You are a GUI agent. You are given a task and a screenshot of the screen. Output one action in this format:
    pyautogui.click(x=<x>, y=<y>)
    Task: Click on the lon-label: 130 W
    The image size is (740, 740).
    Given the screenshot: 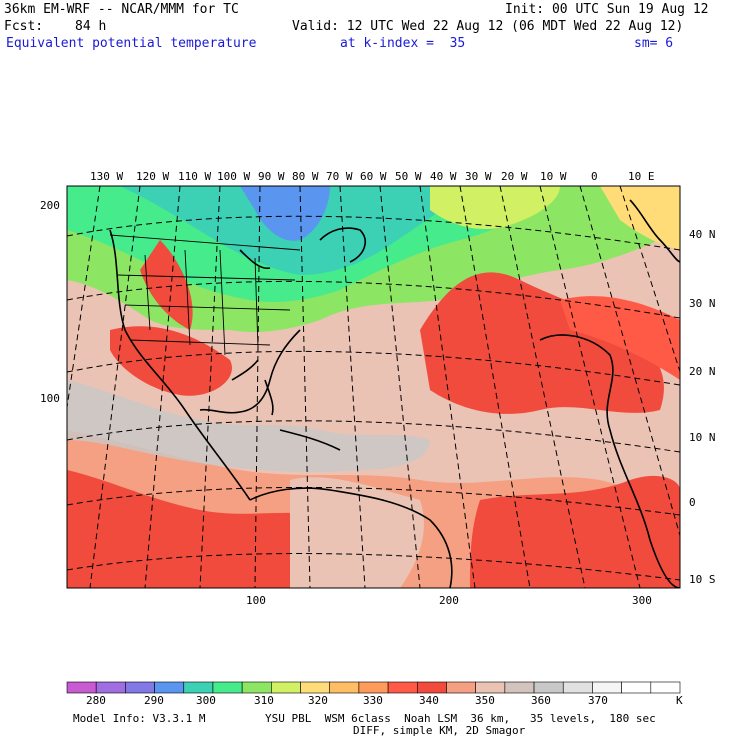 What is the action you would take?
    pyautogui.click(x=107, y=176)
    